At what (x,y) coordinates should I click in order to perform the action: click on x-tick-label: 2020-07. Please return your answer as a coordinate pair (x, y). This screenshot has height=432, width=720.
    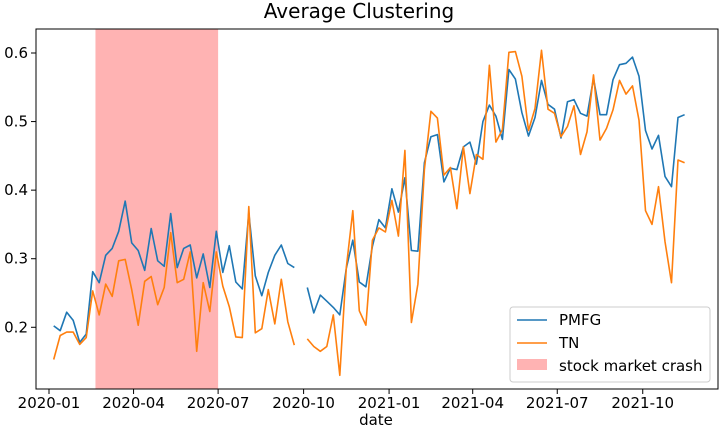
    Looking at the image, I should click on (218, 403).